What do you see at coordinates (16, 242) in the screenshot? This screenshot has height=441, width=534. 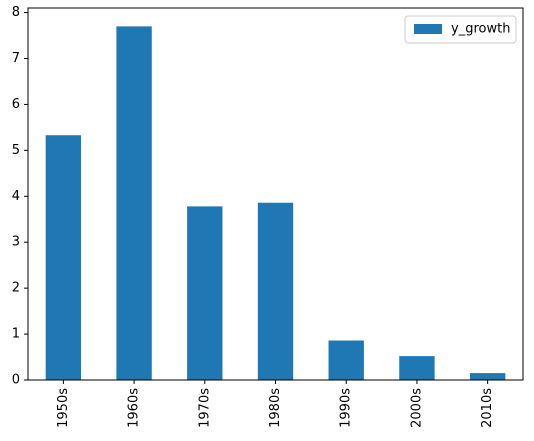 I see `y-tick-label-3: 3` at bounding box center [16, 242].